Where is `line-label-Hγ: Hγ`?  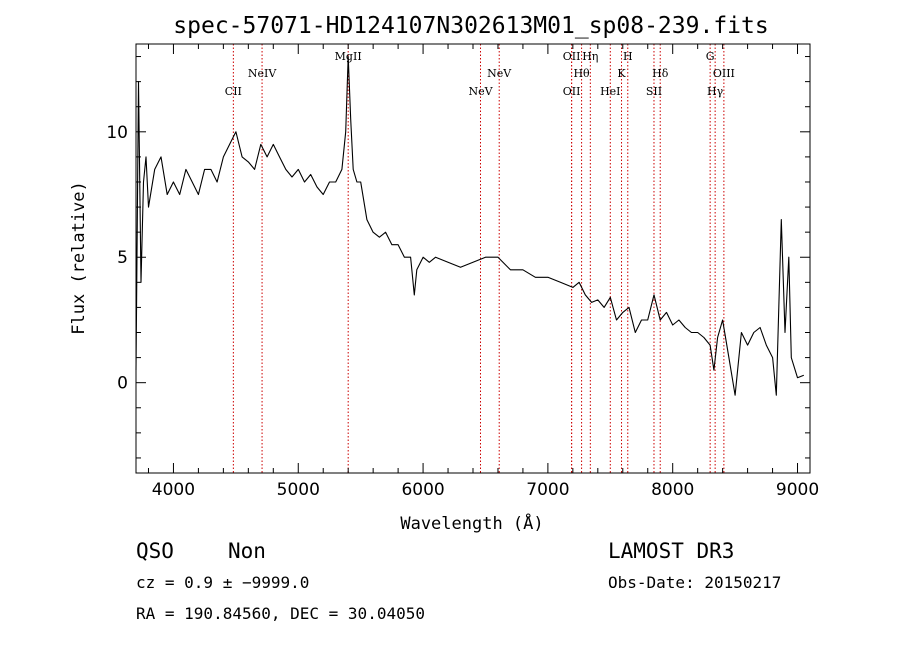 line-label-Hγ: Hγ is located at coordinates (715, 91).